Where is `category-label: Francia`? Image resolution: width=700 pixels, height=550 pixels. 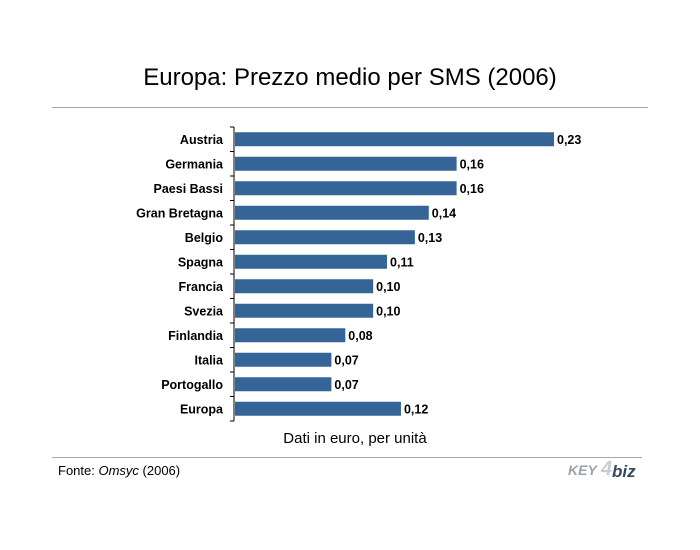
category-label: Francia is located at coordinates (202, 287).